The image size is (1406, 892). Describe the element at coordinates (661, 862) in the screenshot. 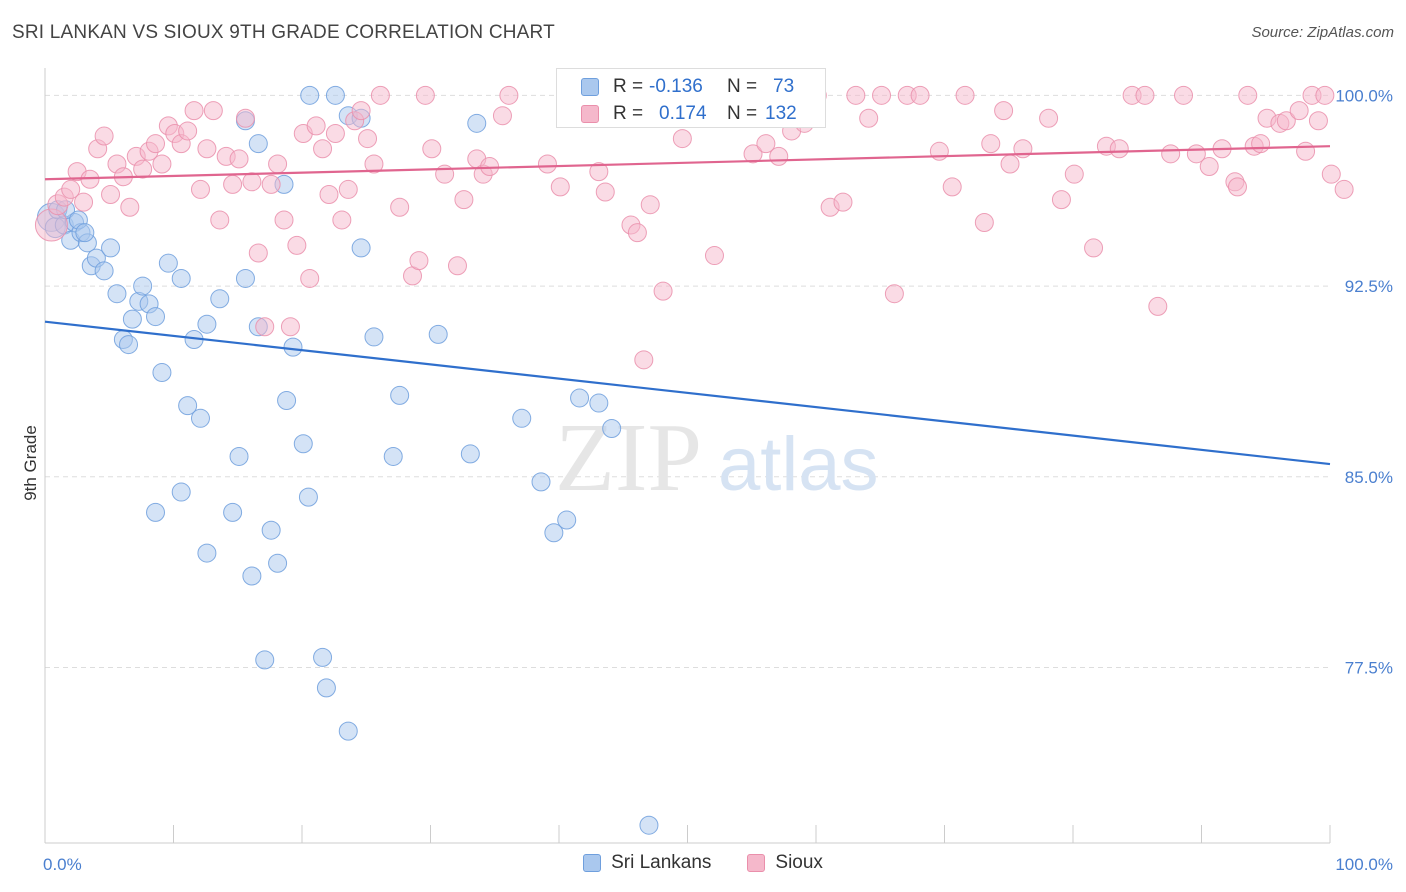

I see `legend-label-sri-lankans: Sri Lankans` at that location.